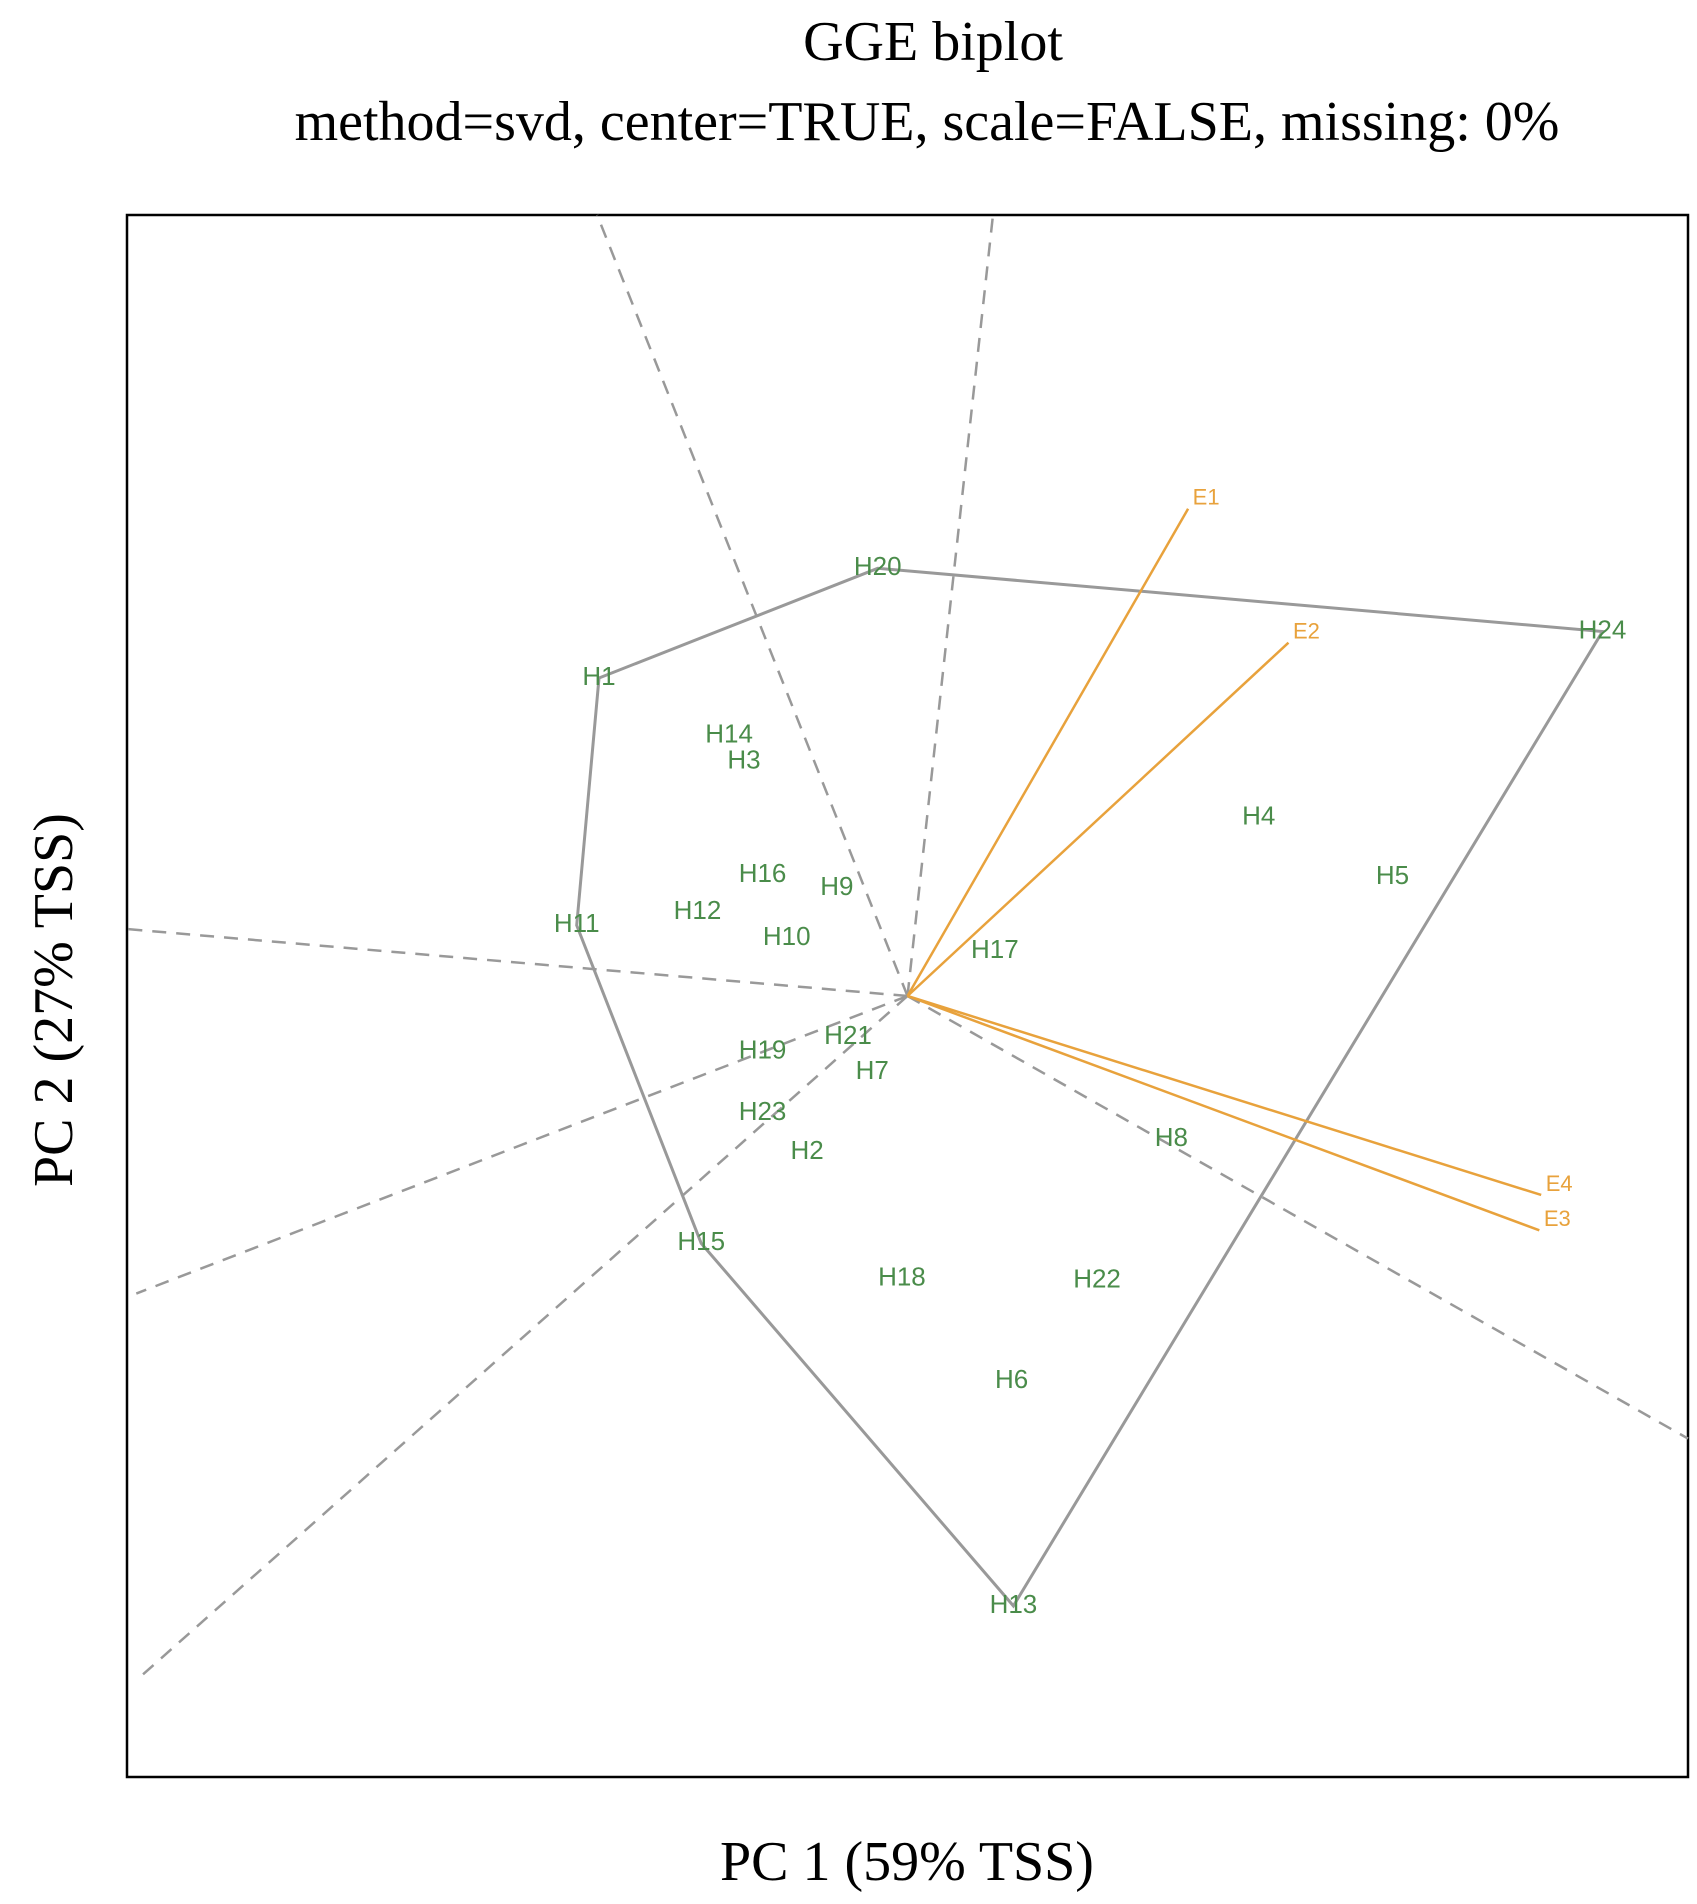 Image resolution: width=1697 pixels, height=1904 pixels. Describe the element at coordinates (836, 886) in the screenshot. I see `genotype-label-h9: H9` at that location.